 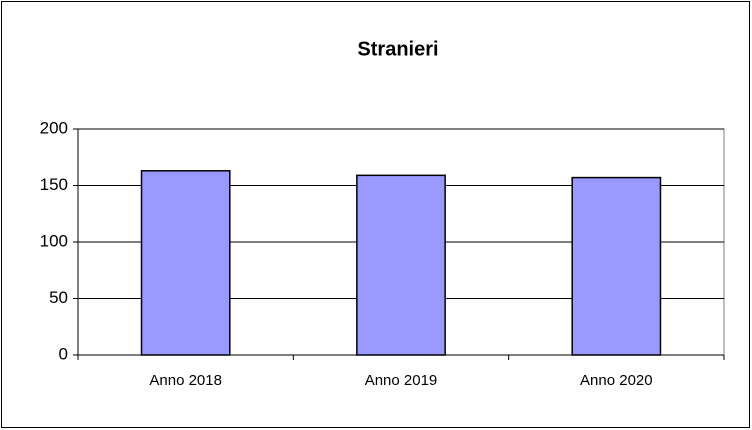 What do you see at coordinates (401, 380) in the screenshot?
I see `x-tick-label: Anno 2019` at bounding box center [401, 380].